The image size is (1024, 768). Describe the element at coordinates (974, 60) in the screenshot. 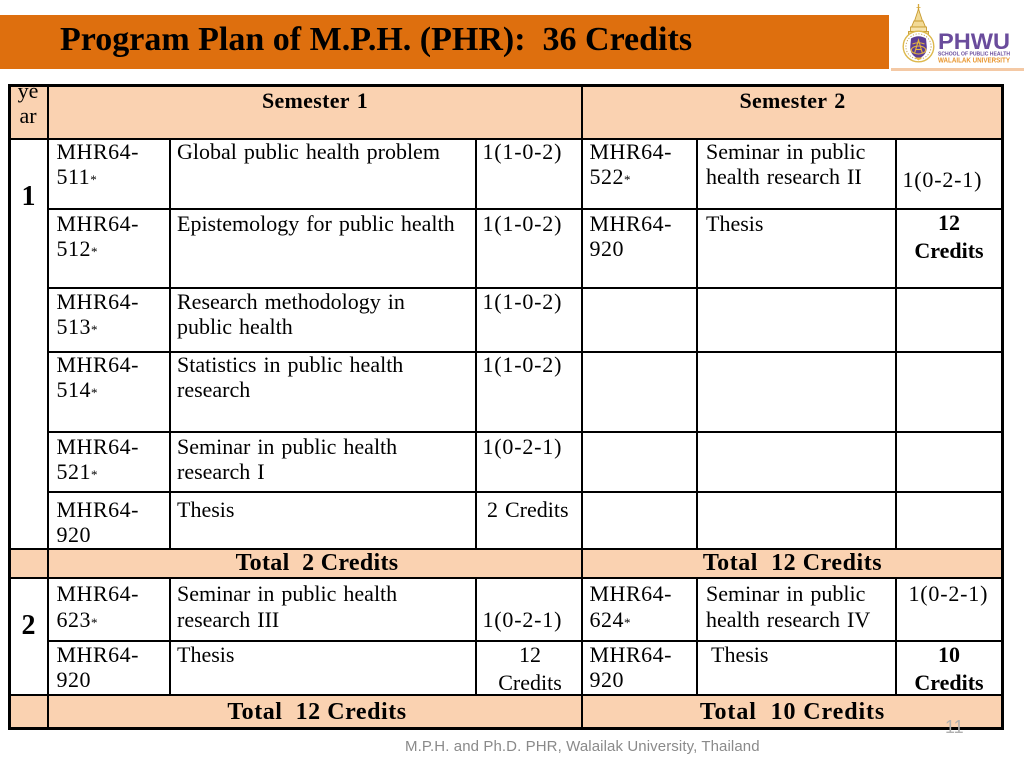

I see `svg-text: WALAILAK UNIVERSITY` at that location.